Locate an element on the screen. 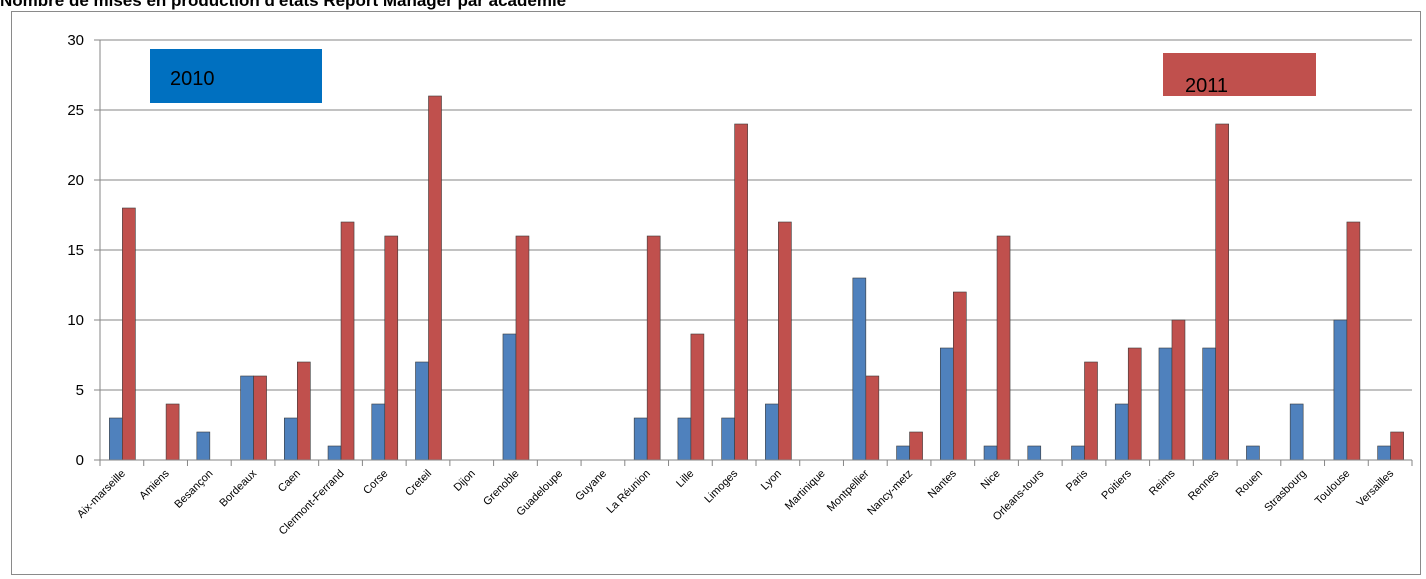 The width and height of the screenshot is (1426, 579). bar-2011-Caen is located at coordinates (303, 411).